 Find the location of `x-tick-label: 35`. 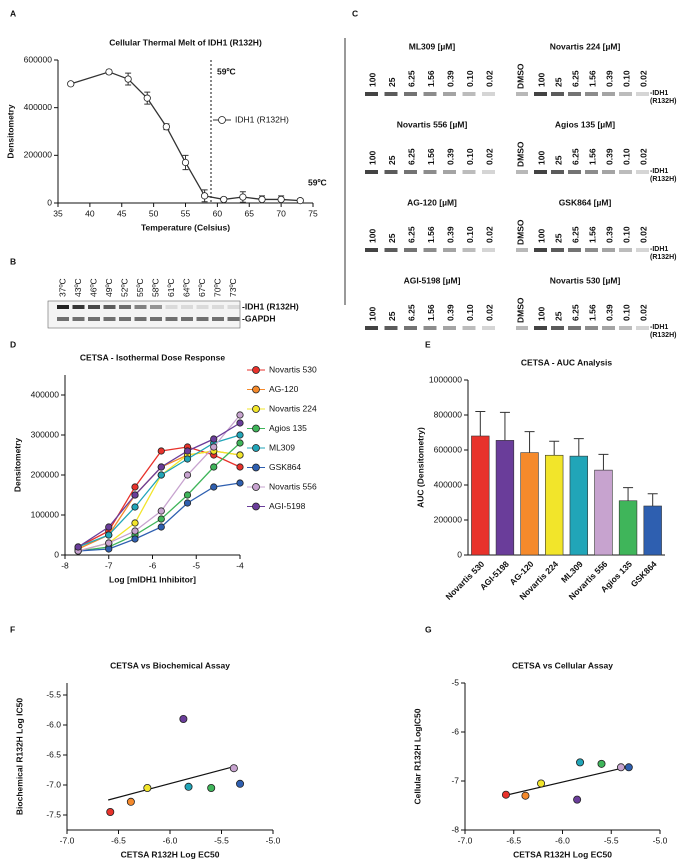

x-tick-label: 35 is located at coordinates (58, 213).